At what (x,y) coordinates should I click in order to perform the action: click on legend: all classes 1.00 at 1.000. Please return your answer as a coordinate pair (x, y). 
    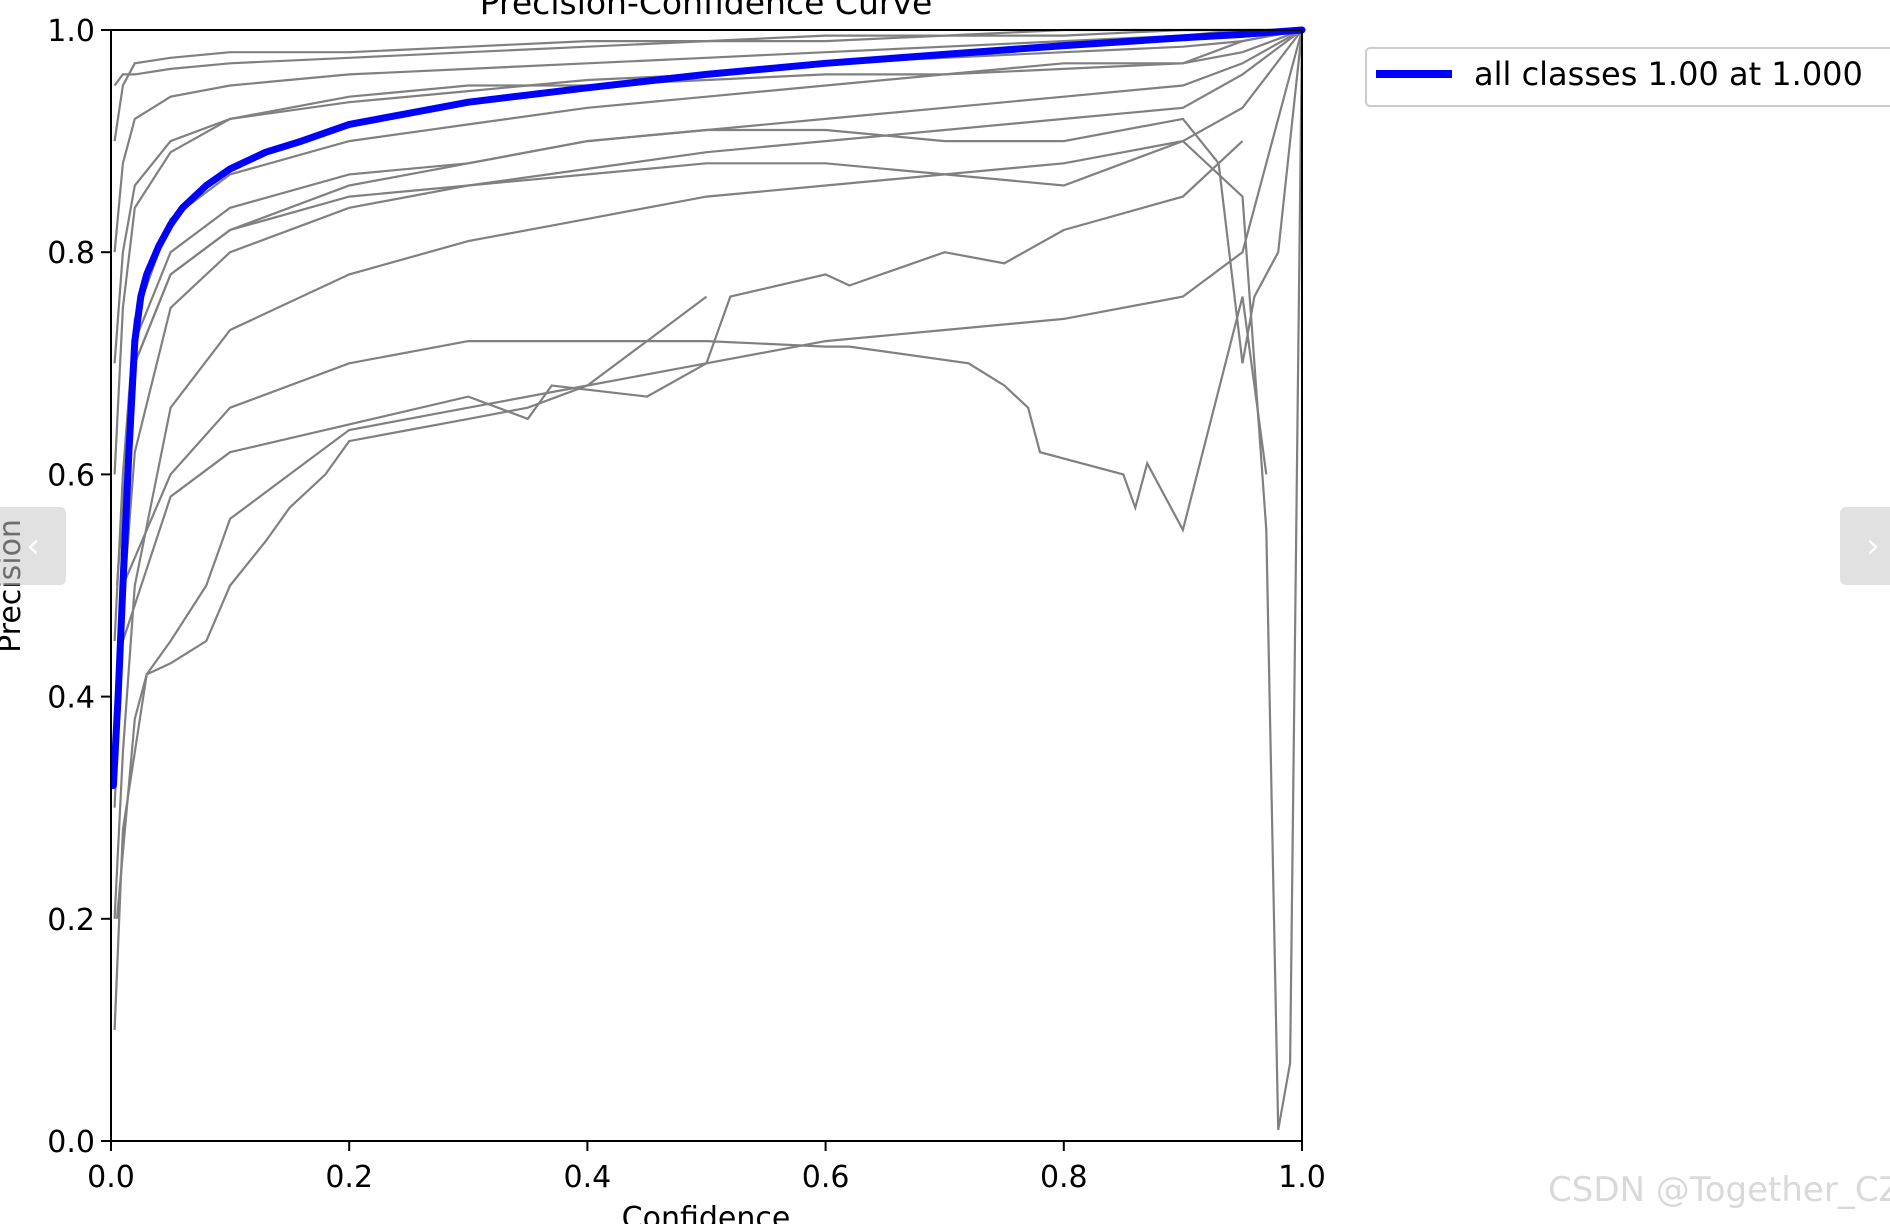
    Looking at the image, I should click on (1627, 77).